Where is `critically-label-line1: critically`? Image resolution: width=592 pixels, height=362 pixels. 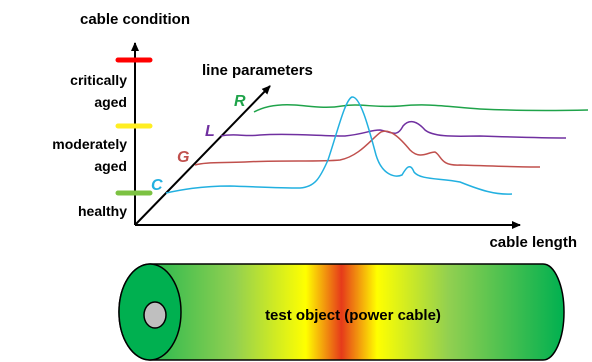 critically-label-line1: critically is located at coordinates (98, 80).